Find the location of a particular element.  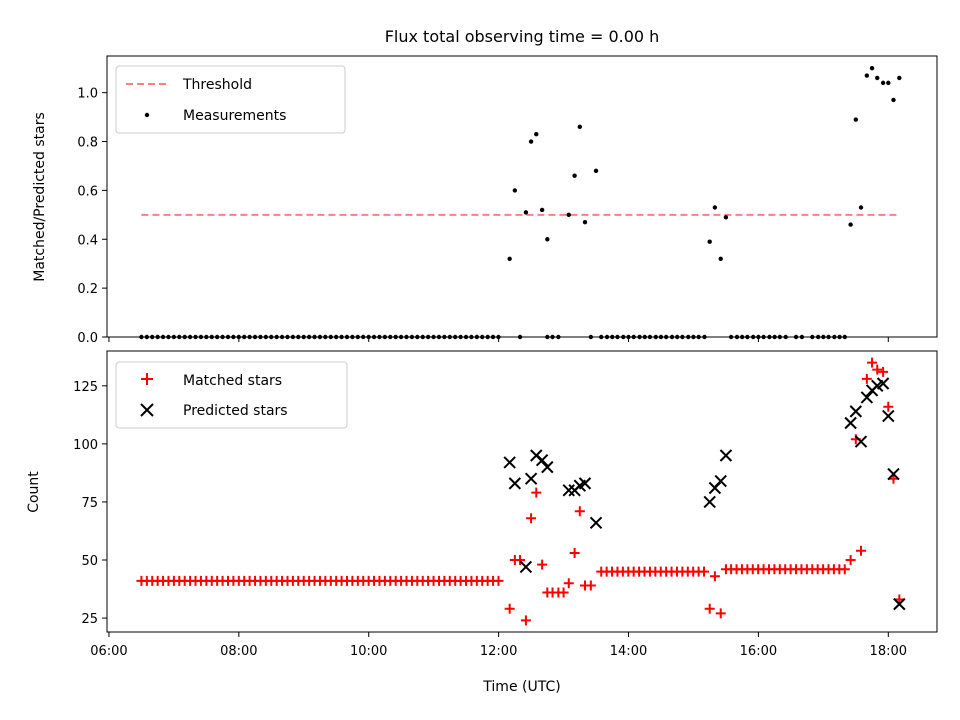

bottom-y-tick-label: 75 is located at coordinates (89, 503).